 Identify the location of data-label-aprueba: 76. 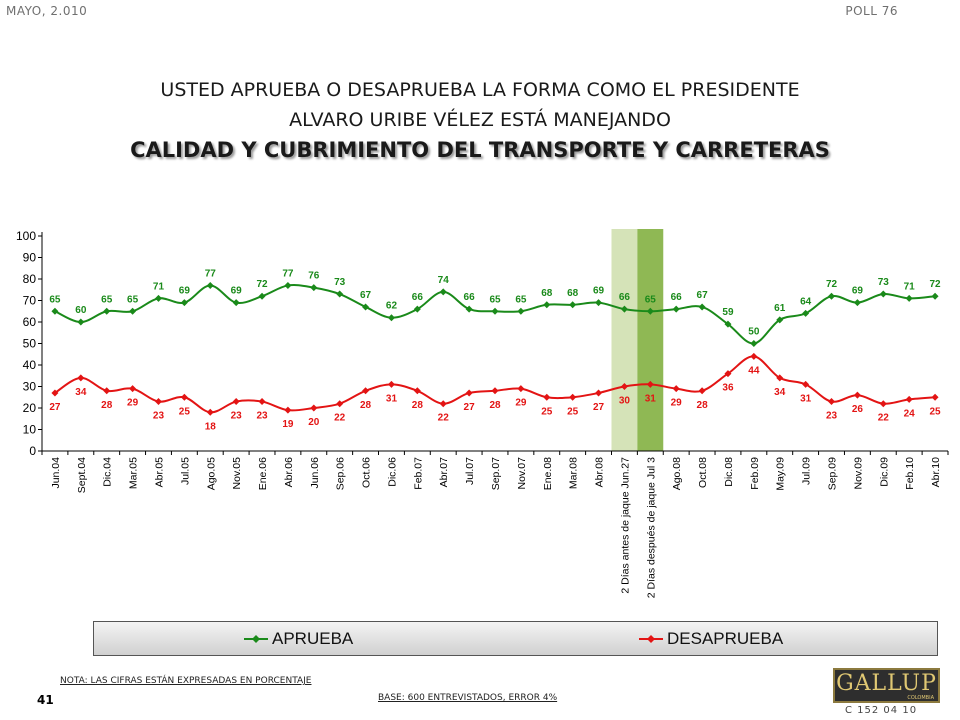
(314, 276).